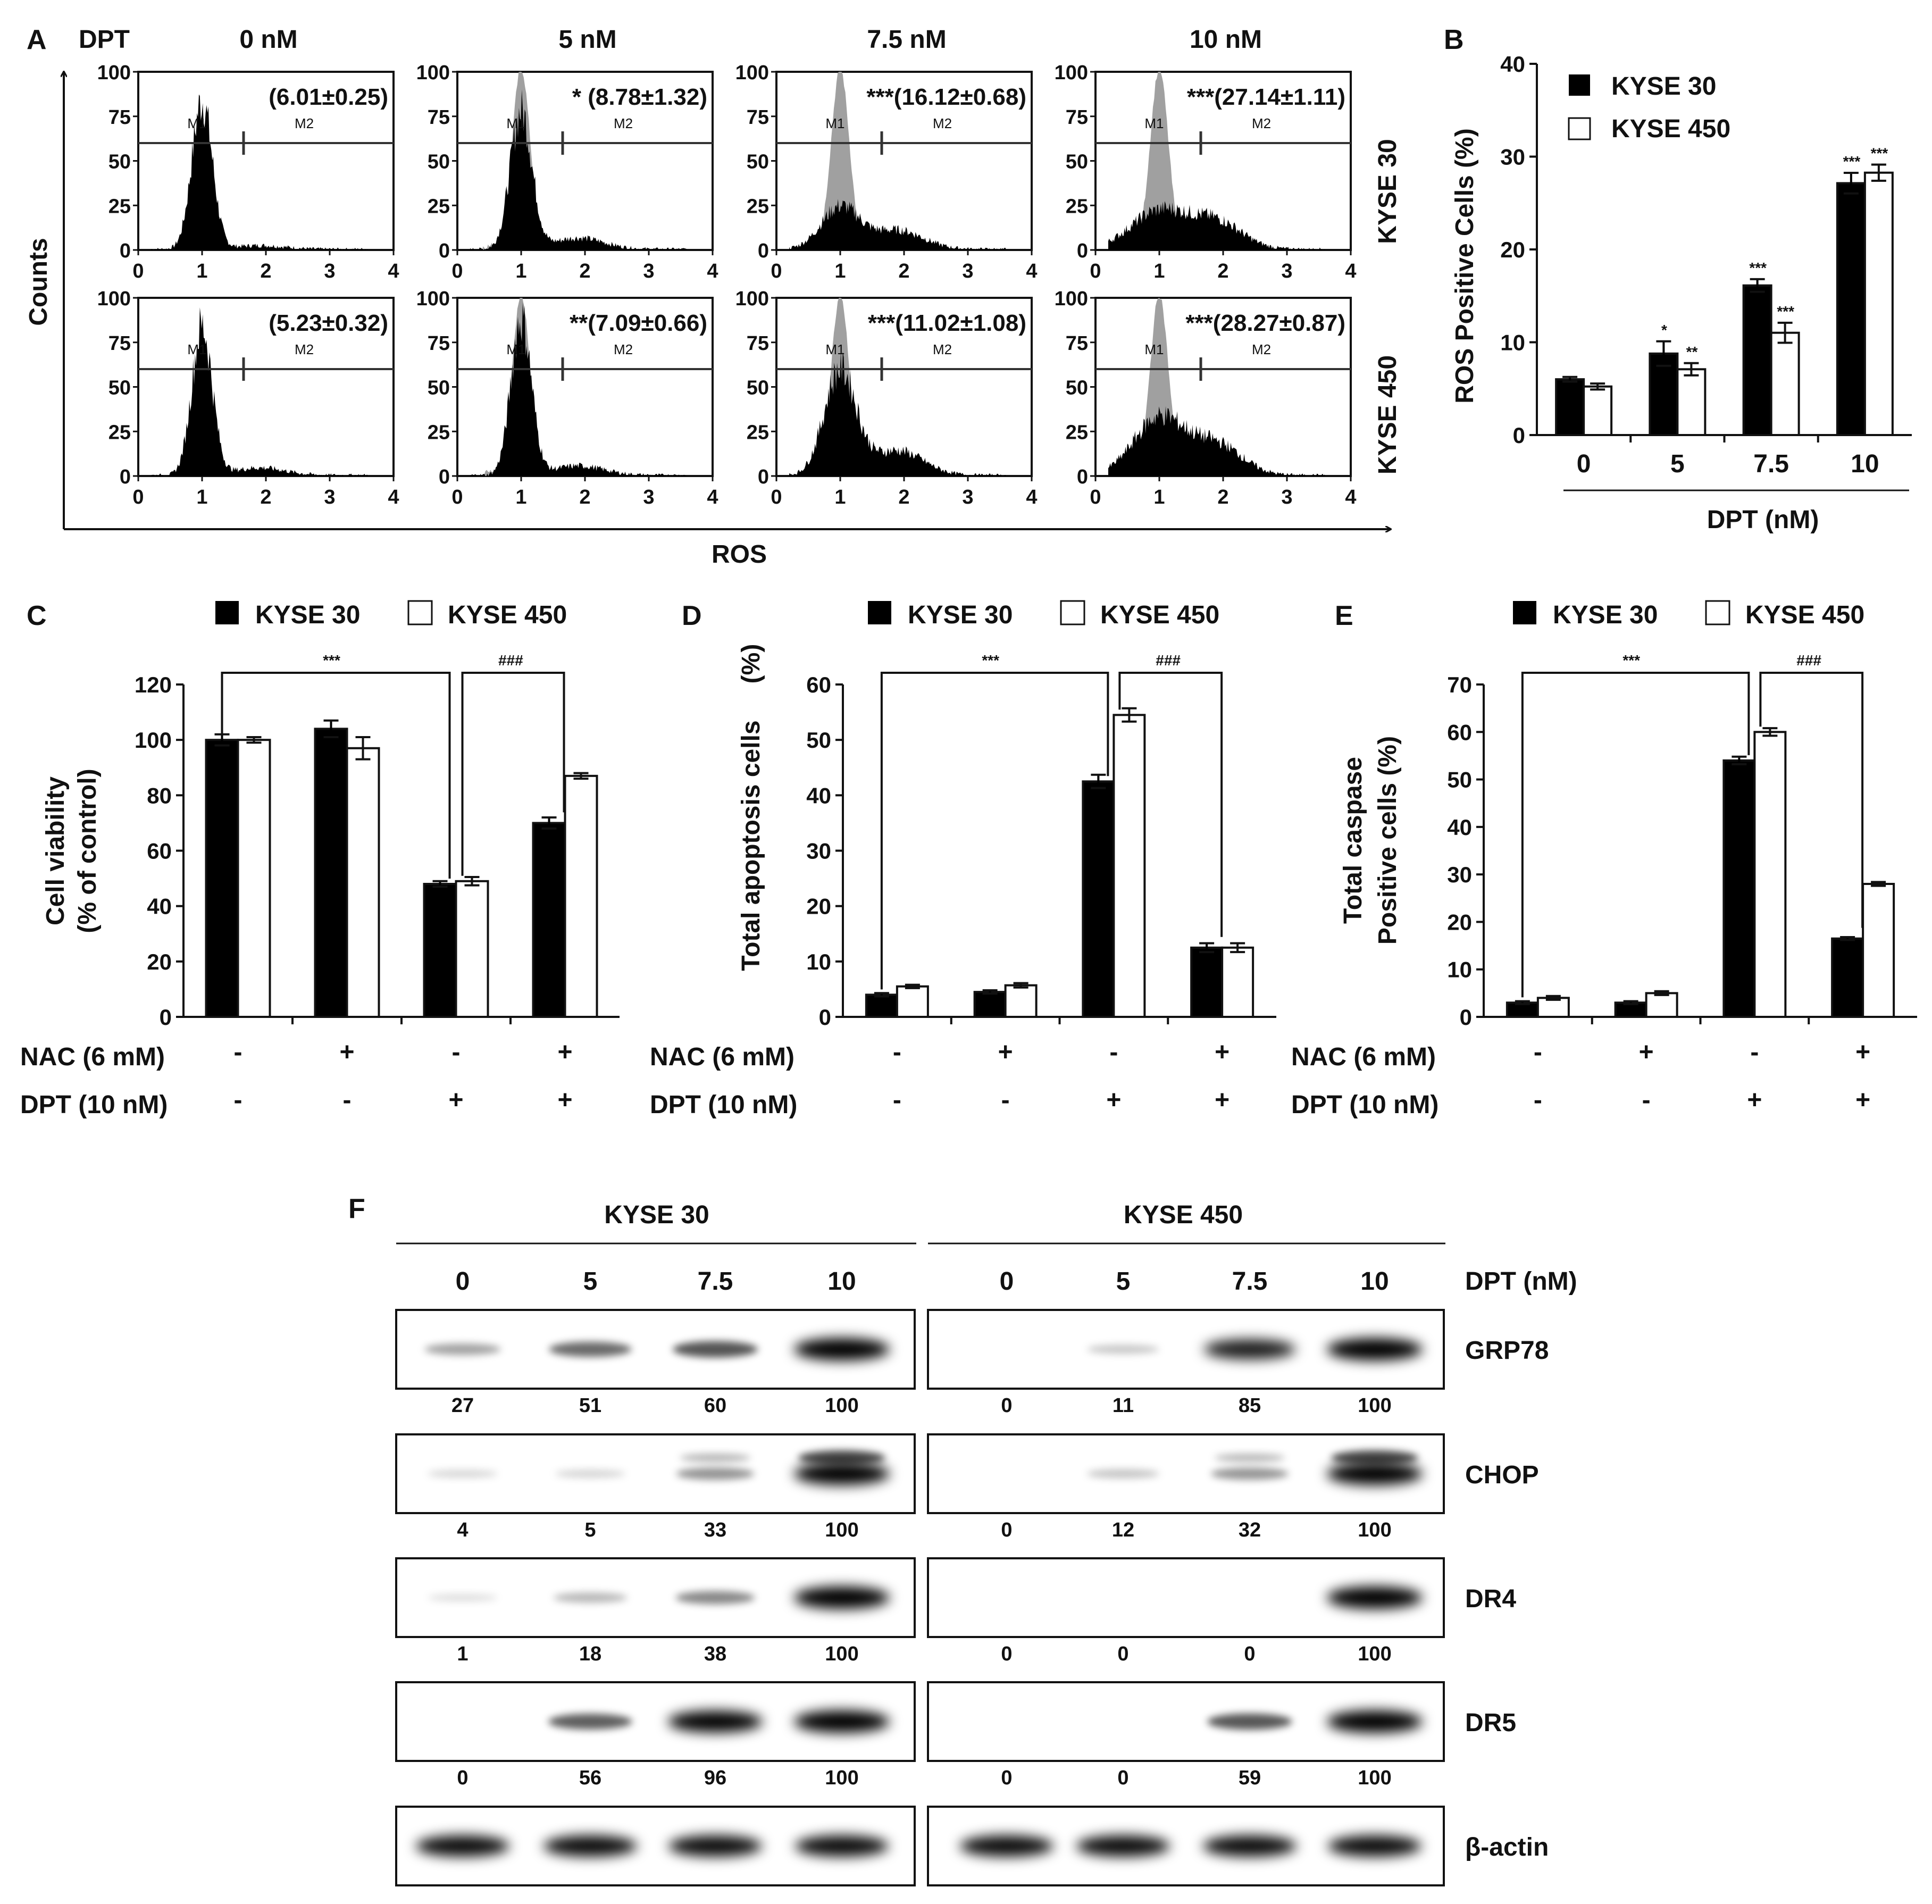 The width and height of the screenshot is (1932, 1904). What do you see at coordinates (38, 281) in the screenshot?
I see `counts-axis-label: Counts` at bounding box center [38, 281].